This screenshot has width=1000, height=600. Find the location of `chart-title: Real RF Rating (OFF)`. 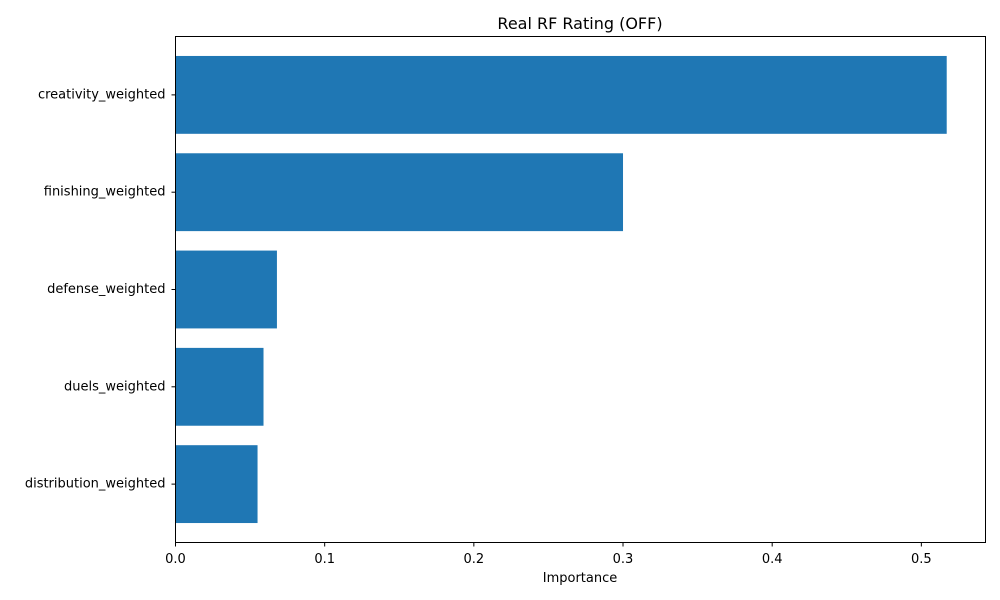

chart-title: Real RF Rating (OFF) is located at coordinates (579, 23).